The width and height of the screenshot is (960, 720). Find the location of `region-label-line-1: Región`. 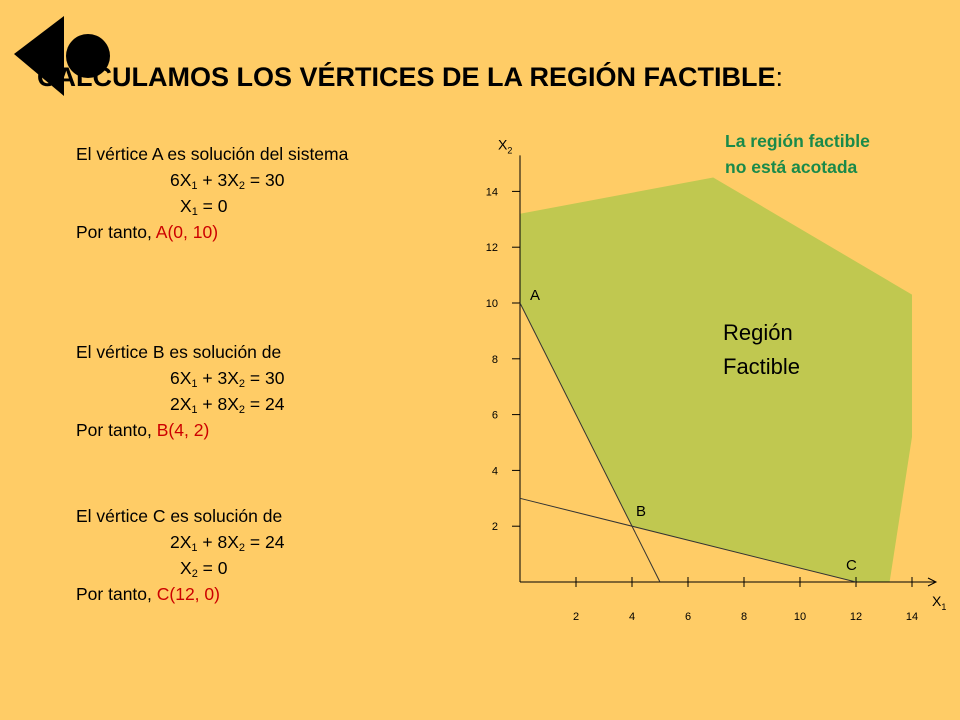

region-label-line-1: Región is located at coordinates (758, 332).